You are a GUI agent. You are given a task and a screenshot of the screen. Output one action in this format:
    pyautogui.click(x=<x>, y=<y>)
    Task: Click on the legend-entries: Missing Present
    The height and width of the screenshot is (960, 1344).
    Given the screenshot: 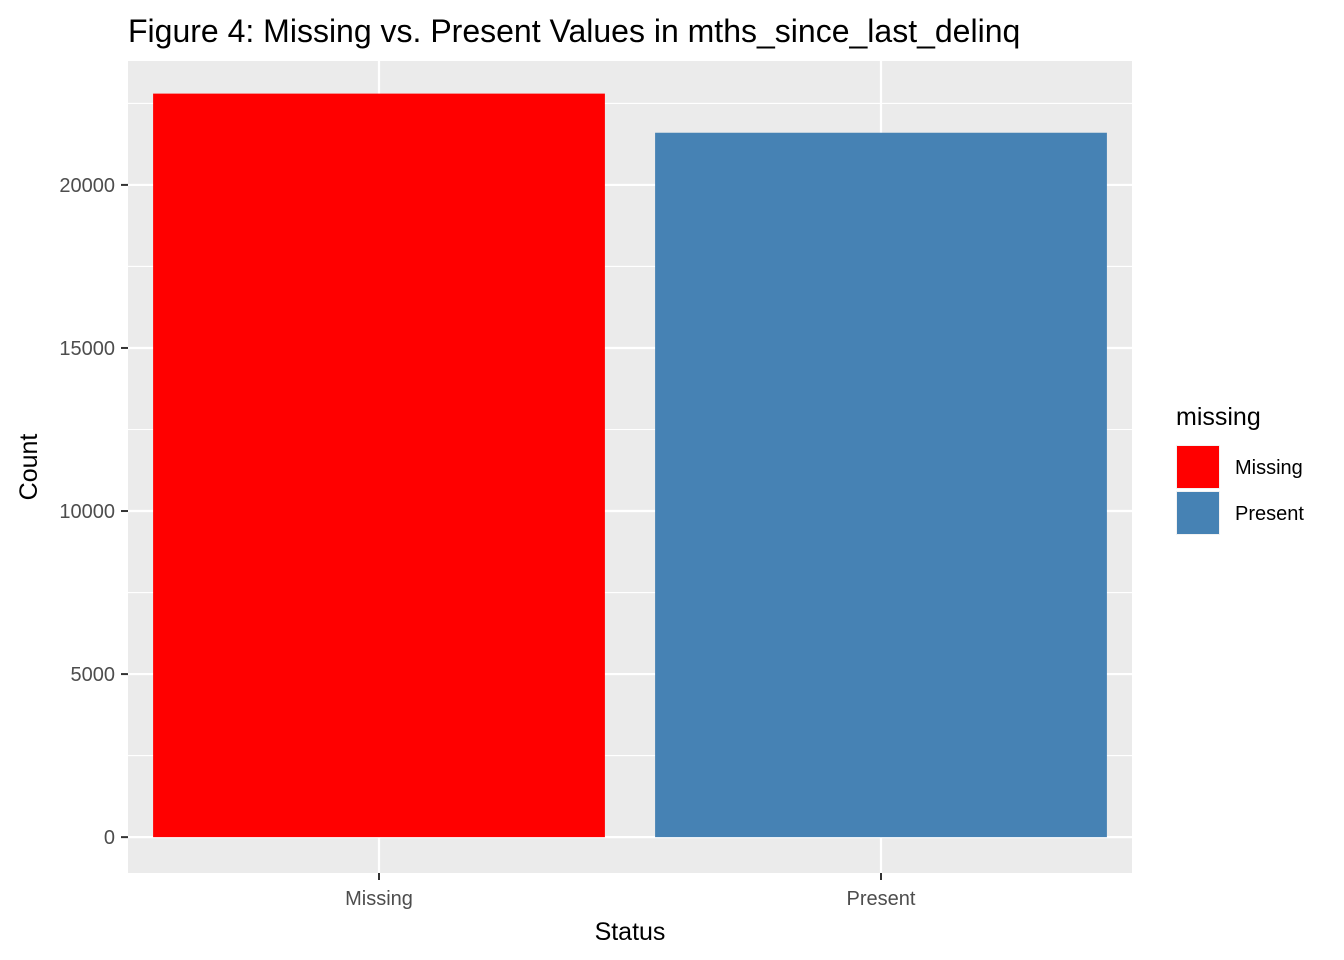 What is the action you would take?
    pyautogui.click(x=1240, y=490)
    